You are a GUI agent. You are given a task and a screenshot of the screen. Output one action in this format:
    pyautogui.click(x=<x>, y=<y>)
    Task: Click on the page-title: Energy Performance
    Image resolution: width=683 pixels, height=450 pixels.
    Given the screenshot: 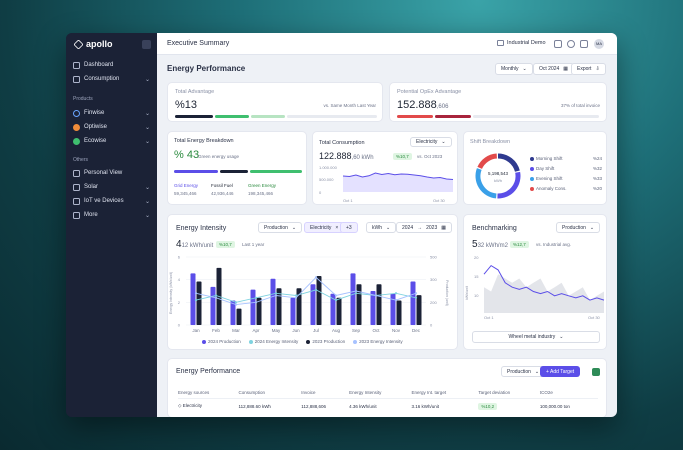 What is the action you would take?
    pyautogui.click(x=206, y=68)
    